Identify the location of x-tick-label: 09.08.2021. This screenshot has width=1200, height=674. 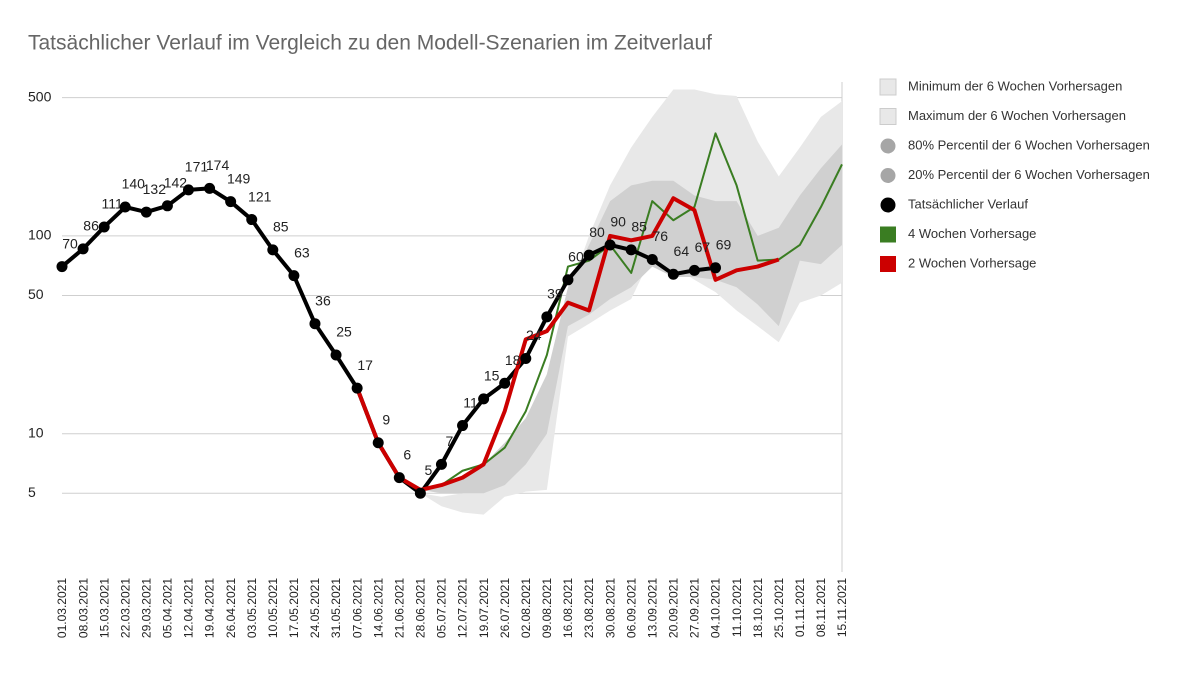
(547, 608).